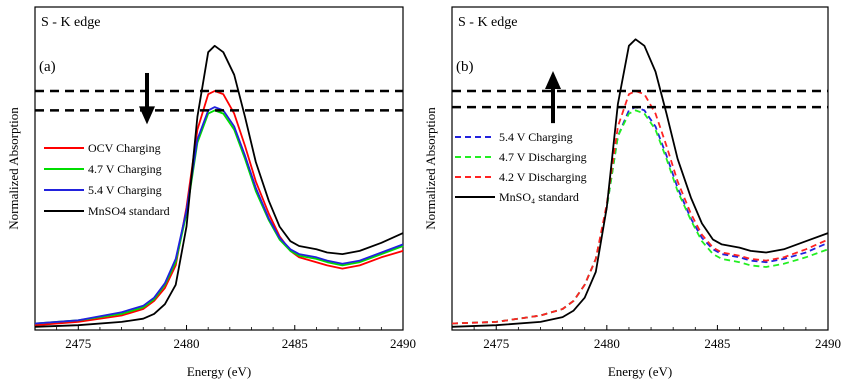 Image resolution: width=845 pixels, height=381 pixels. What do you see at coordinates (539, 197) in the screenshot?
I see `legend-label-3: MnSO₄ standard` at bounding box center [539, 197].